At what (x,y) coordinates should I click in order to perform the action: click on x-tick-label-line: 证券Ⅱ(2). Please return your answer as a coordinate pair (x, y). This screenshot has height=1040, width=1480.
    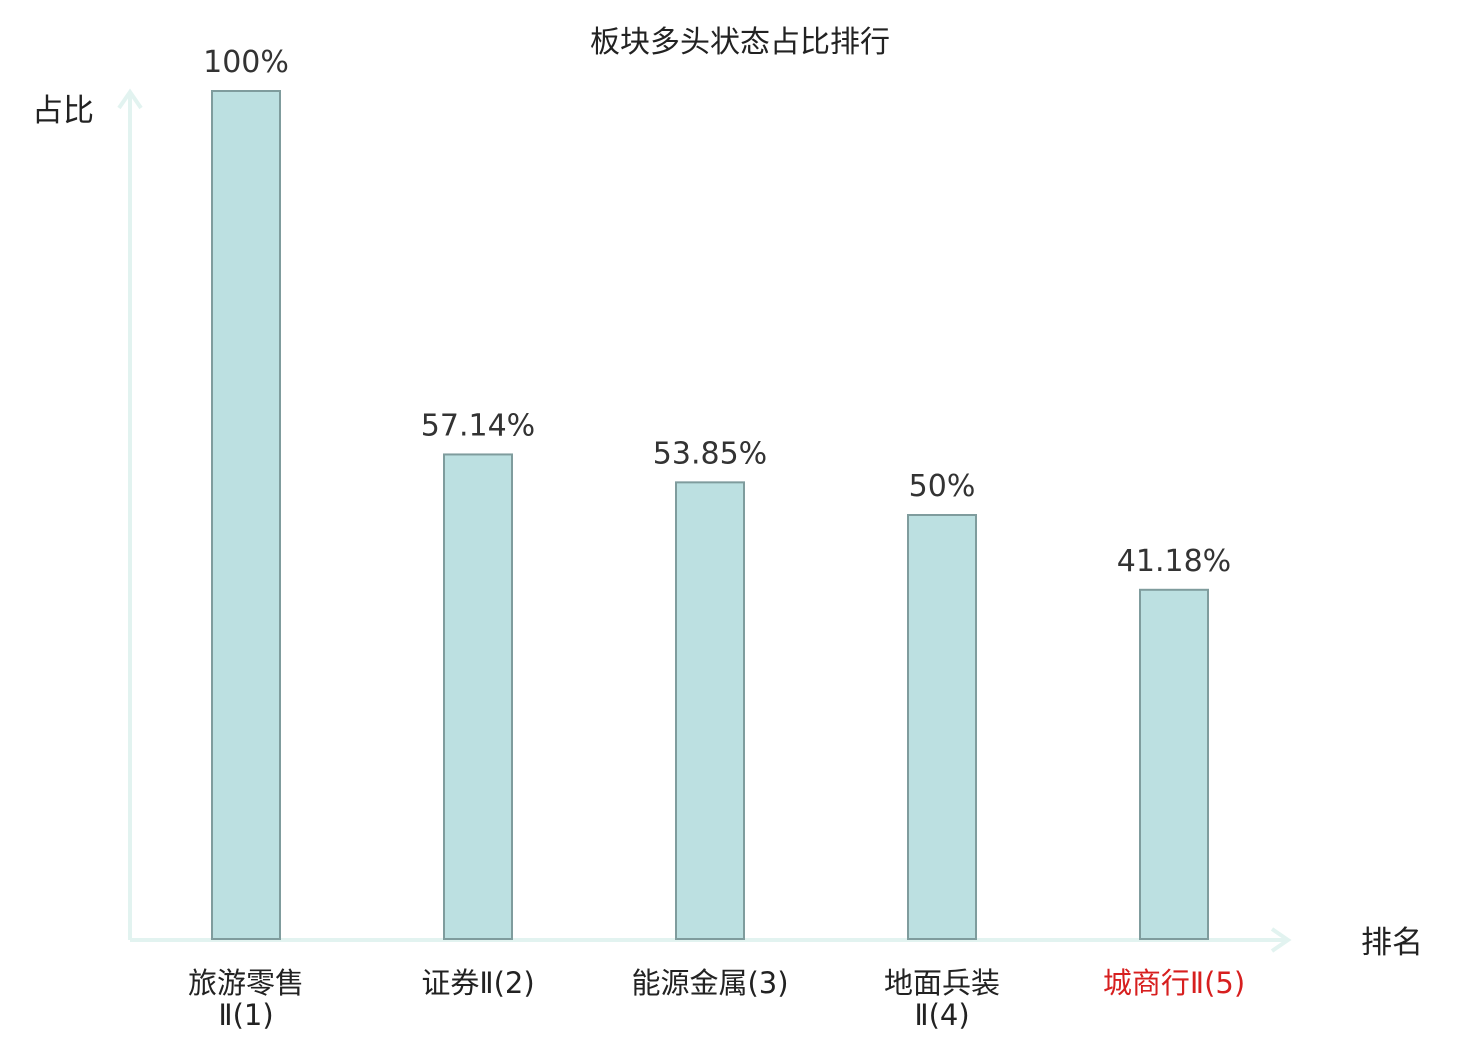
    Looking at the image, I should click on (477, 983).